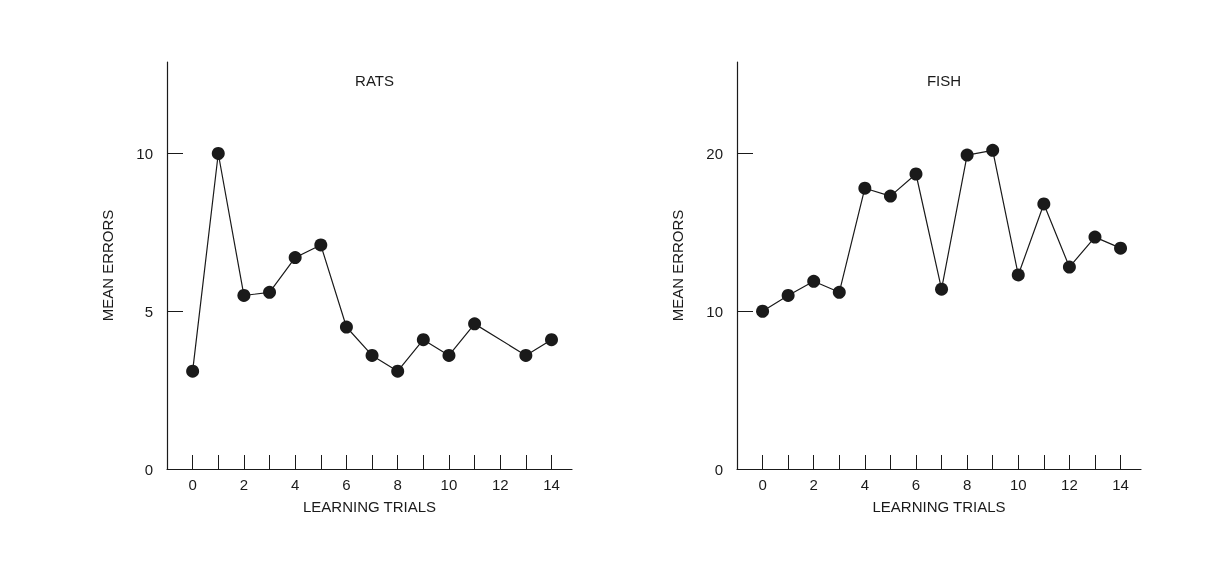  What do you see at coordinates (374, 80) in the screenshot?
I see `text: RATS` at bounding box center [374, 80].